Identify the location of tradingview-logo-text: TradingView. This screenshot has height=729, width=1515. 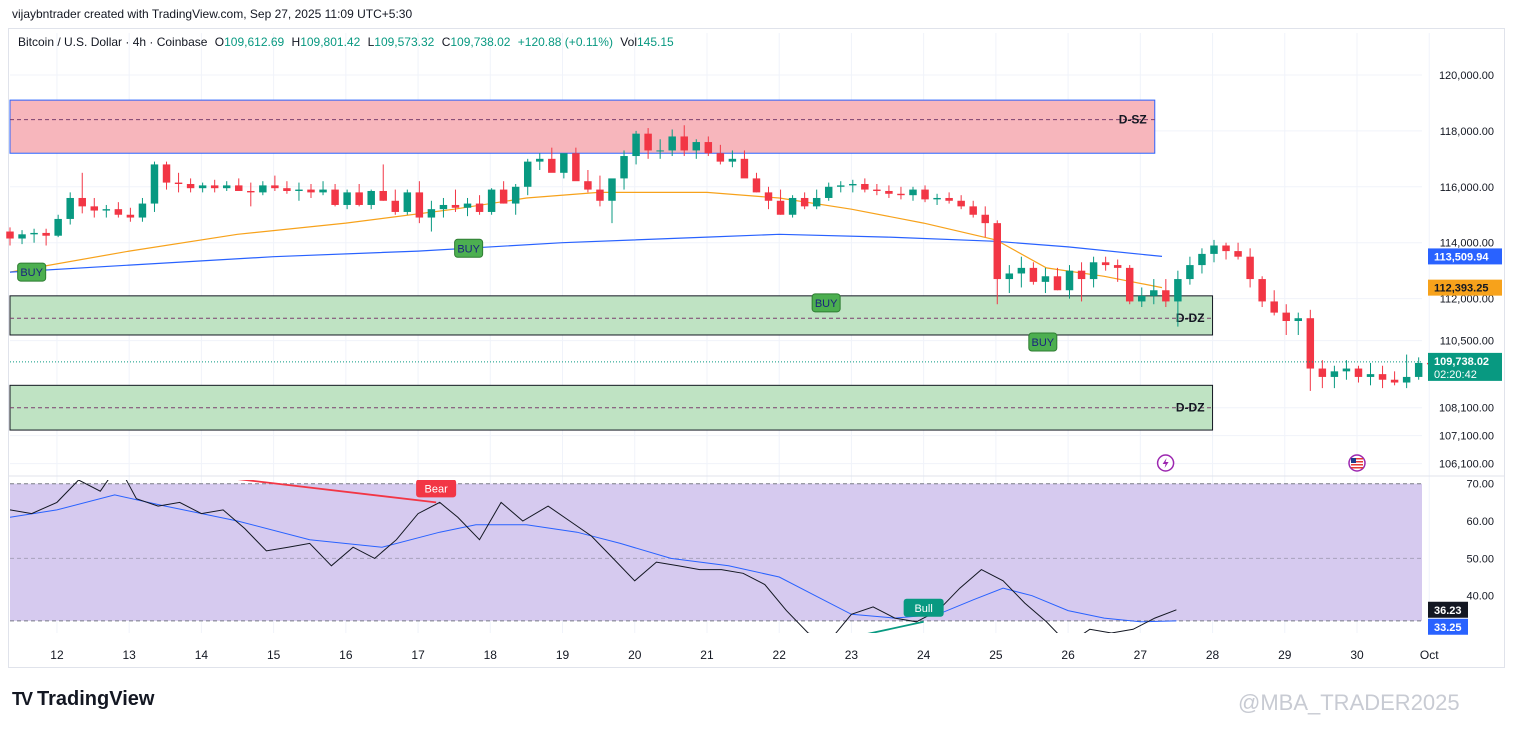
(96, 699).